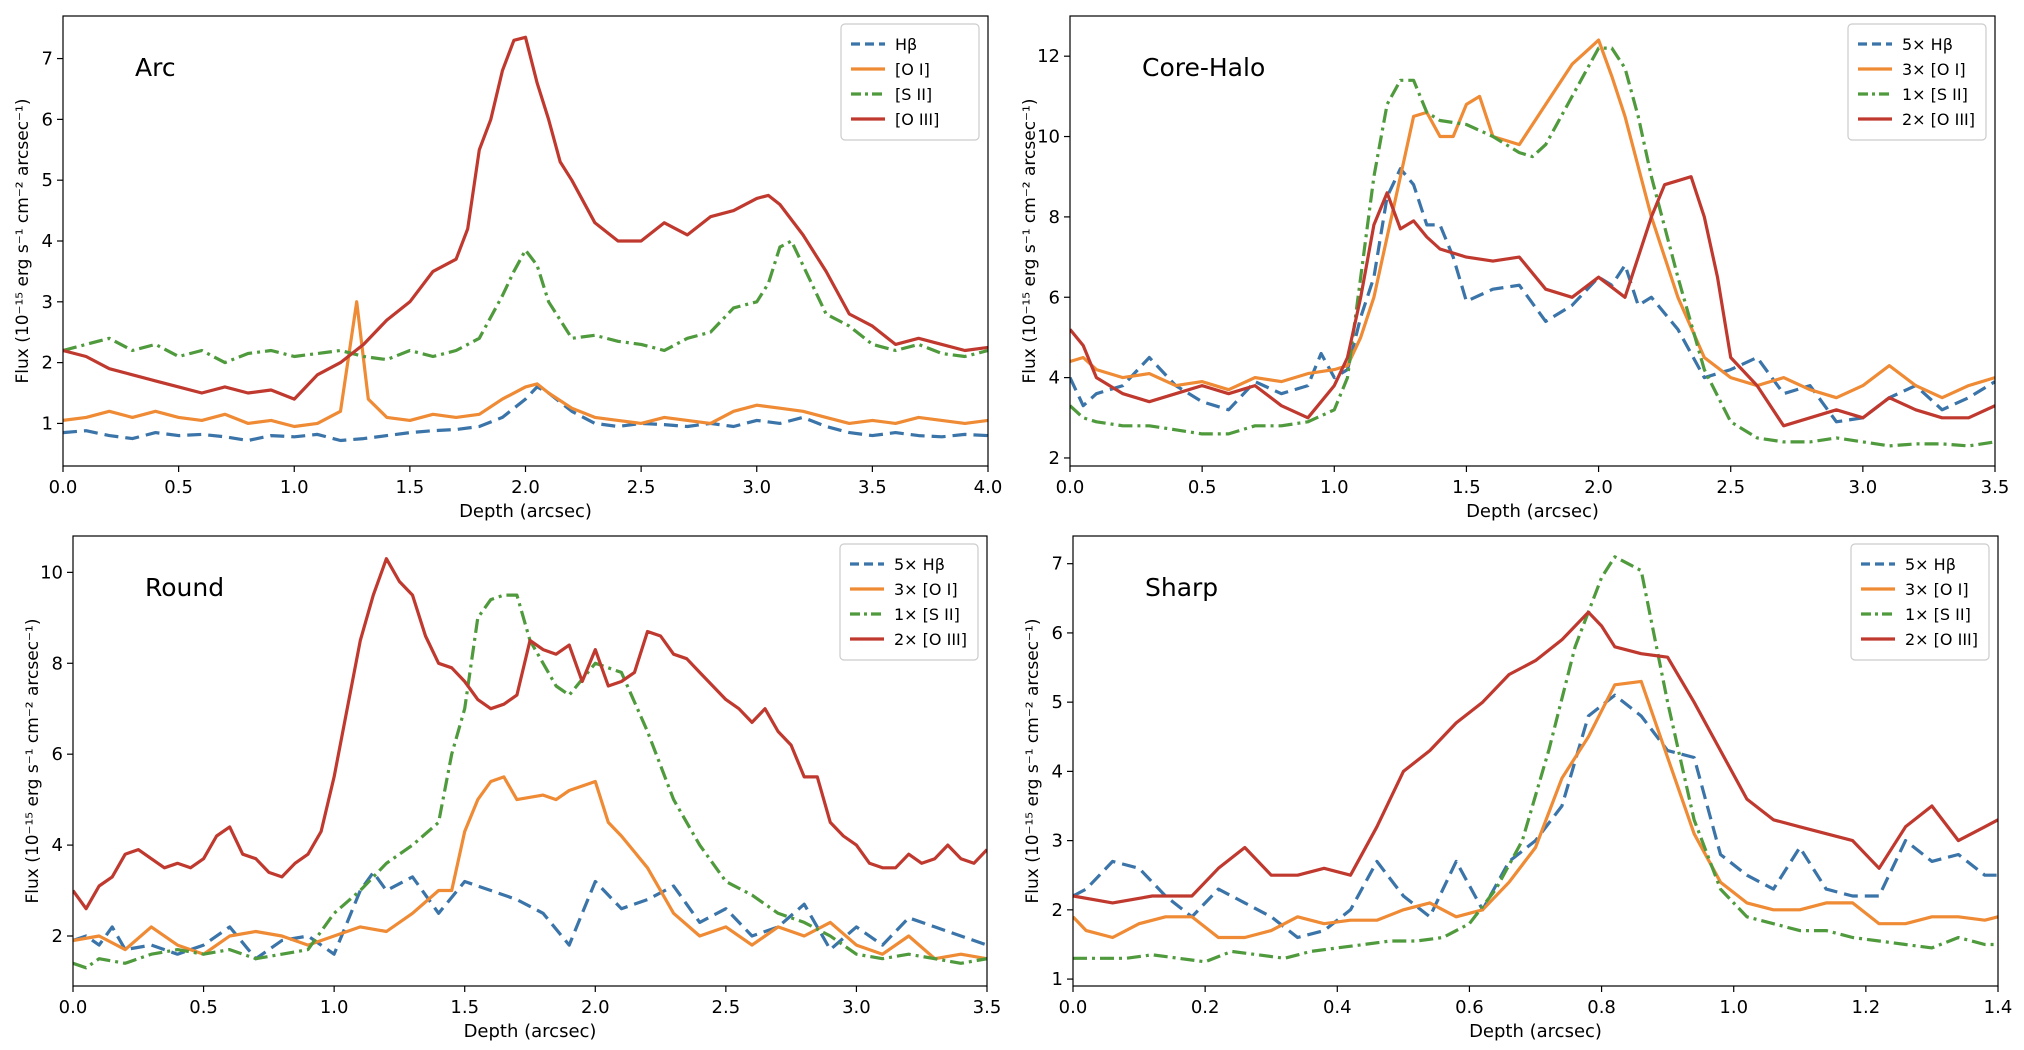 This screenshot has width=2024, height=1050. What do you see at coordinates (1998, 1007) in the screenshot?
I see `x-tick-label: 1.4` at bounding box center [1998, 1007].